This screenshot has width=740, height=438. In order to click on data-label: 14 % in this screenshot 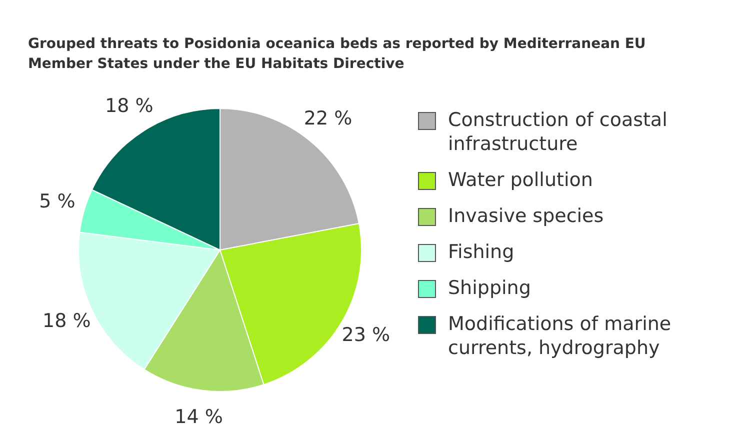, I will do `click(198, 417)`.